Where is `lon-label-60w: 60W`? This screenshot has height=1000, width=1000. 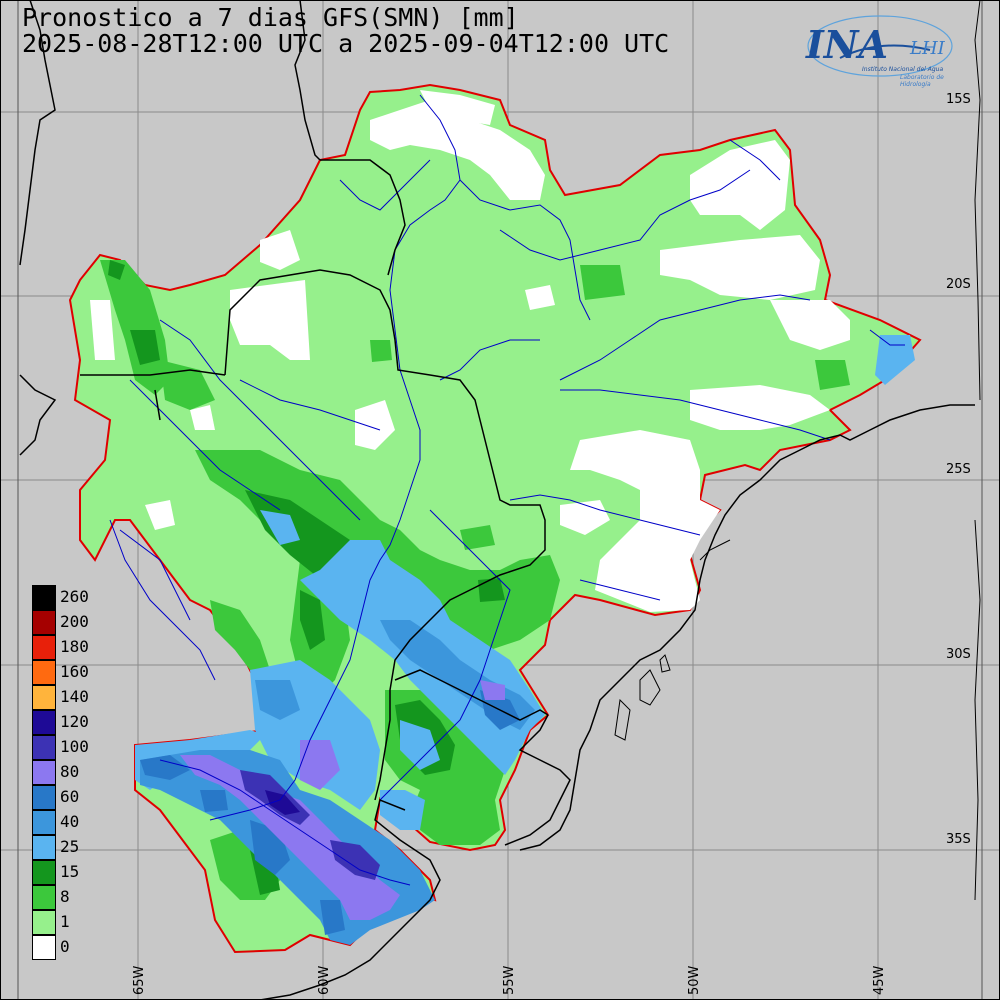
lon-label-60w: 60W is located at coordinates (324, 980).